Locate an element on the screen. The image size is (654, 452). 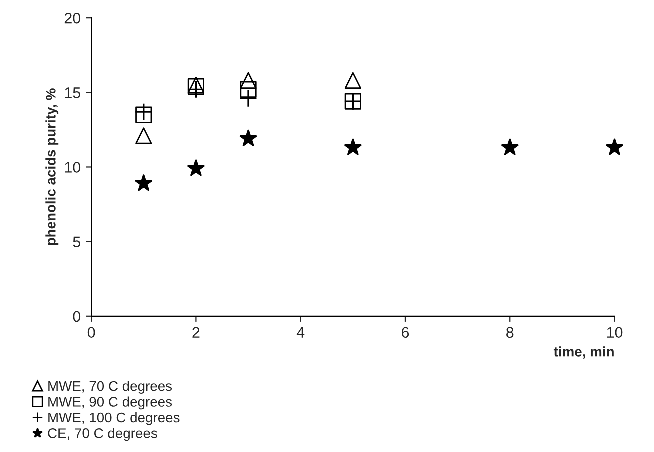
legend-label: MWE, 100 C degrees is located at coordinates (114, 419).